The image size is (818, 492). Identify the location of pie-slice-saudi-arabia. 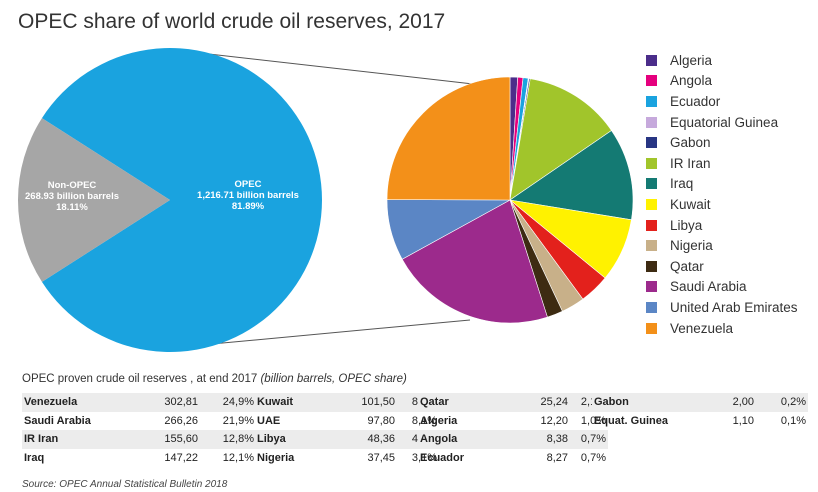
(474, 261).